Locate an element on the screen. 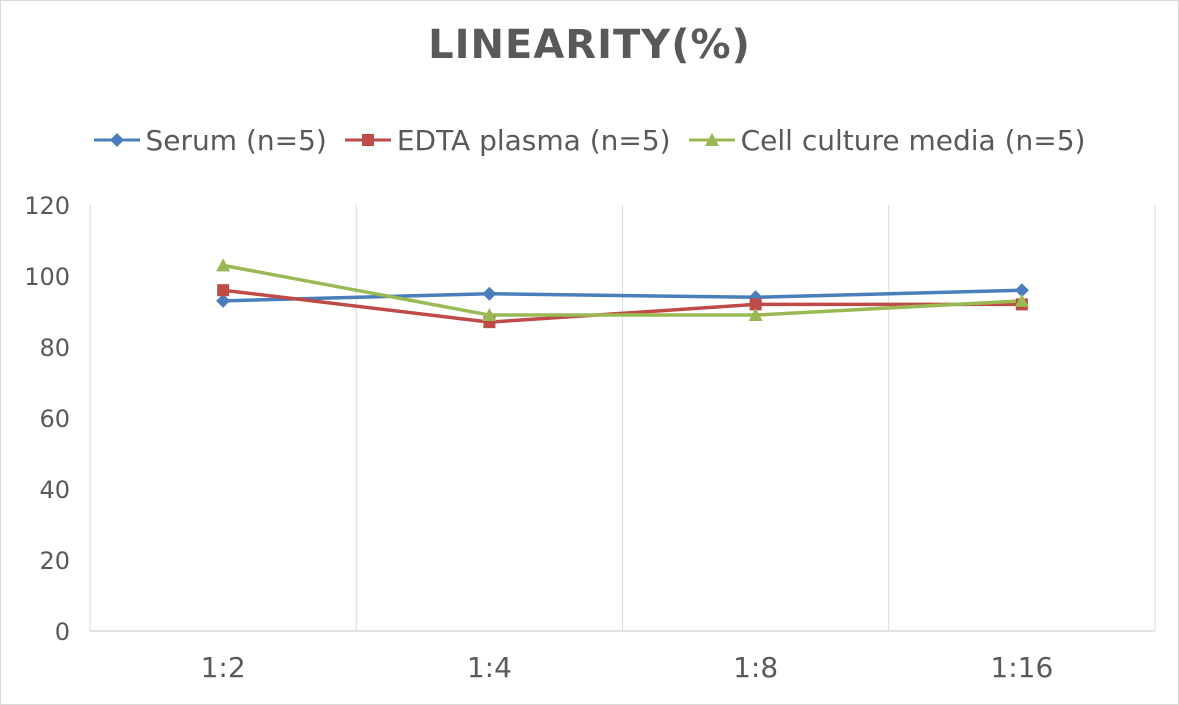 Image resolution: width=1179 pixels, height=705 pixels. legend-label-edta-plasma: EDTA plasma (n=5) is located at coordinates (533, 140).